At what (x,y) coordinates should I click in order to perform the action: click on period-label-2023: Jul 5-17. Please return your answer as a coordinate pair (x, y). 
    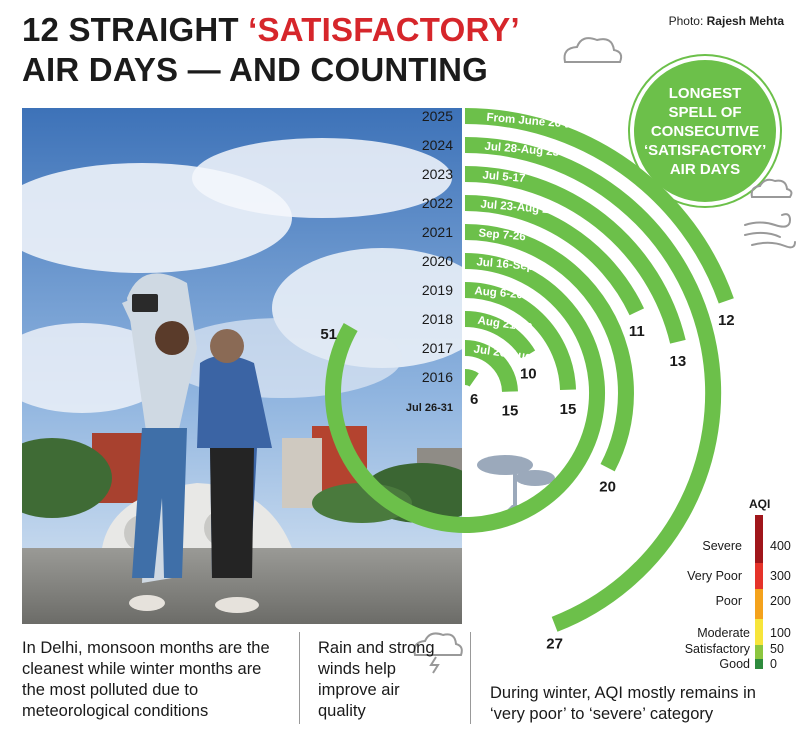
    Looking at the image, I should click on (504, 178).